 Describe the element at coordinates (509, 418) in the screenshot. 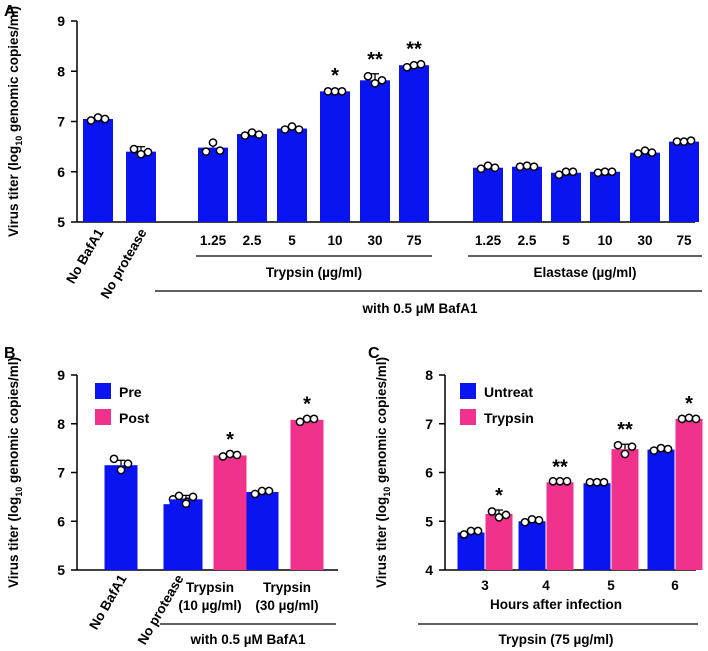

I see `c-legend-label-trypsin: Trypsin` at that location.